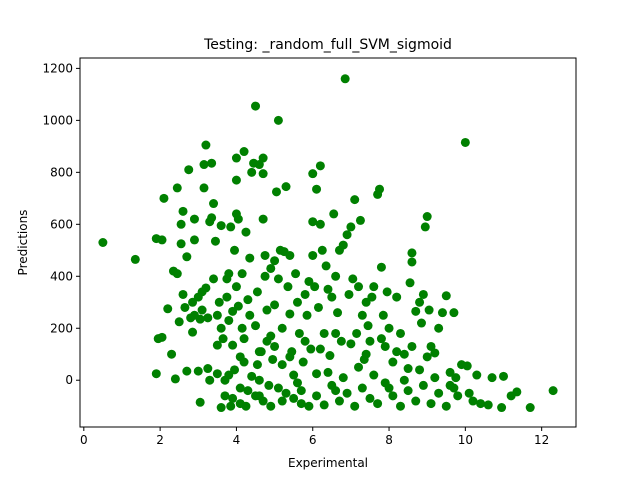  What do you see at coordinates (389, 440) in the screenshot?
I see `x-tick-label: 8` at bounding box center [389, 440].